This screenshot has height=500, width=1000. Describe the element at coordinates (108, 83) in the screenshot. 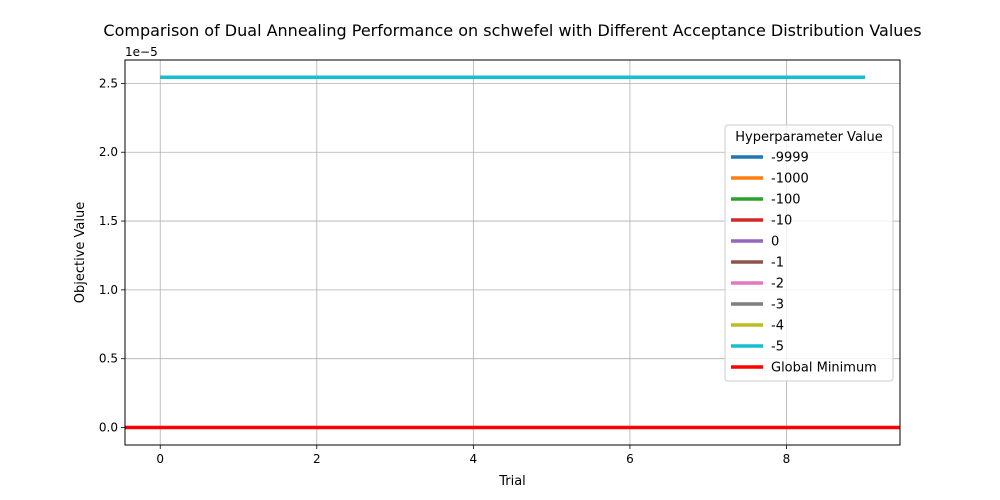

I see `y-tick-label: 2.5` at that location.